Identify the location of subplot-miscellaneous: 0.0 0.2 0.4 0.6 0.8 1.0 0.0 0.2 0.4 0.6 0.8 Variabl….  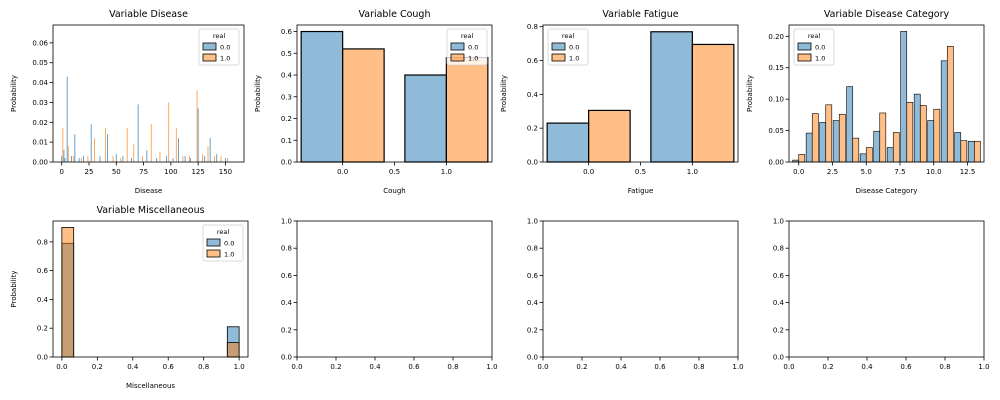
(129, 297).